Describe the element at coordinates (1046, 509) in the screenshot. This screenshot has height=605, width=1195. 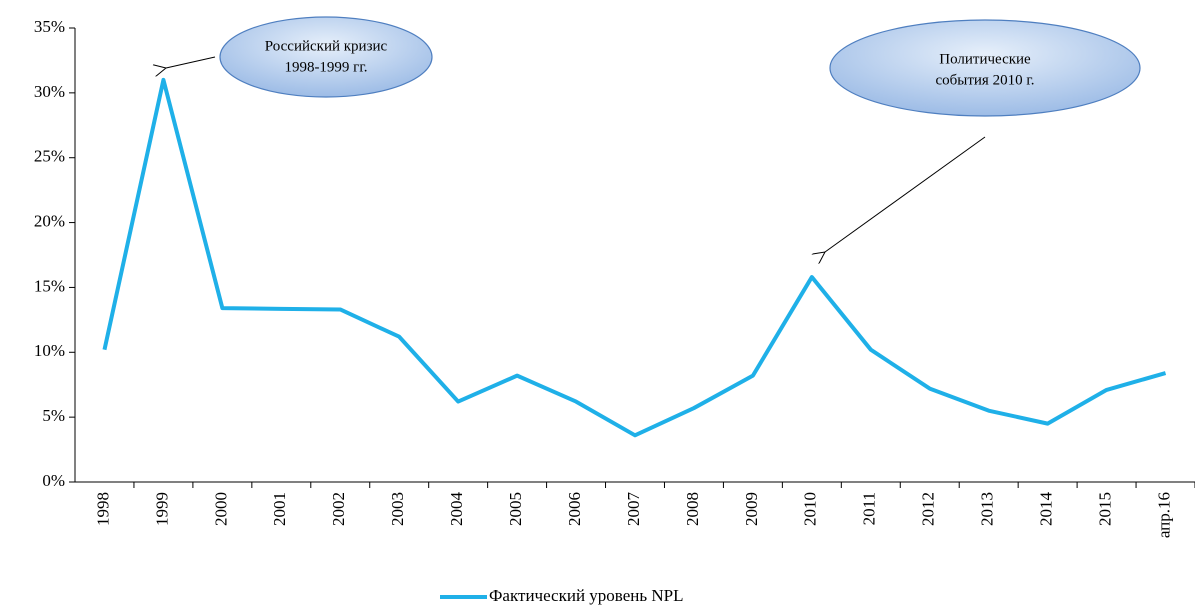
I see `x-tick-label: 2014` at that location.